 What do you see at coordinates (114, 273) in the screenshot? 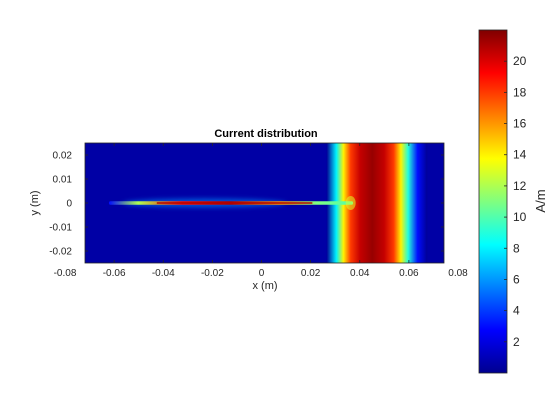
I see `x-tick-label: -0.06` at bounding box center [114, 273].